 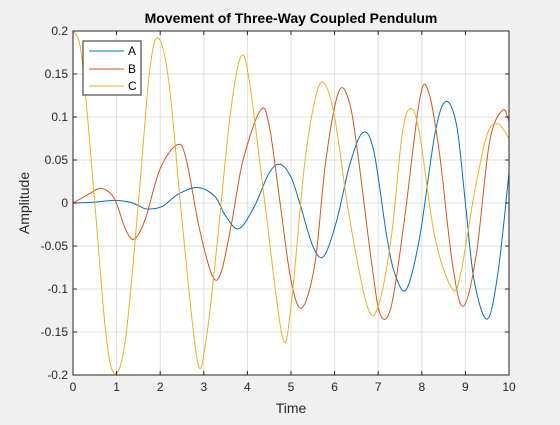 I want to click on x-tick-label: 10, so click(x=509, y=387).